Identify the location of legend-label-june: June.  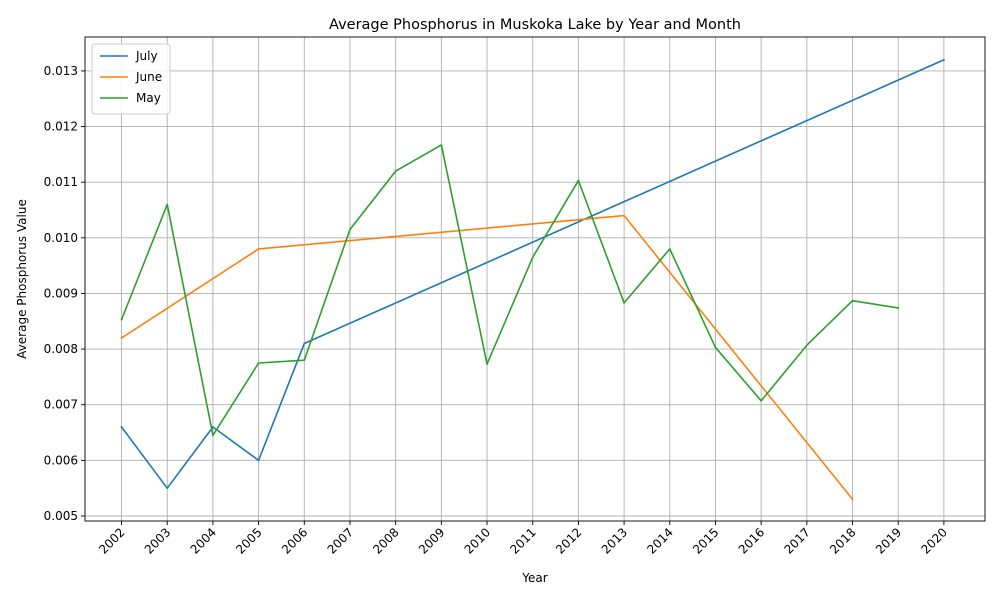
(148, 77).